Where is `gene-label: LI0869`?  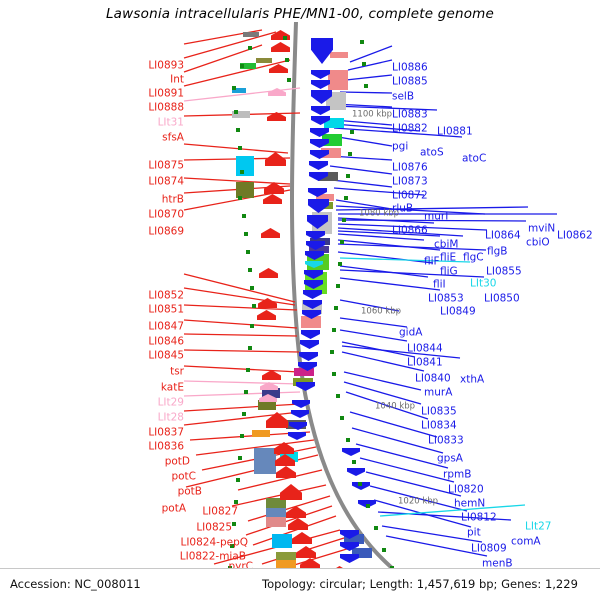
gene-label: LI0869 is located at coordinates (166, 231).